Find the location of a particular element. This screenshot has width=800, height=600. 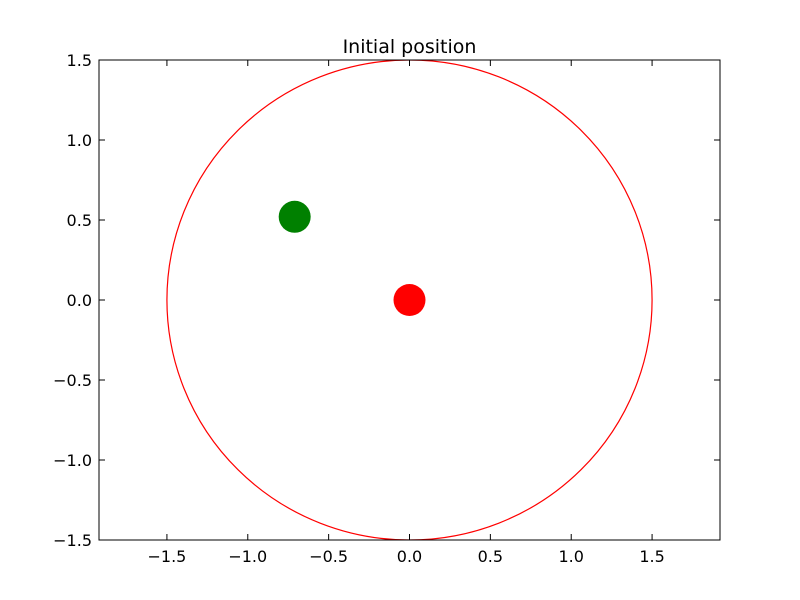

x-tick-label: 0.5 is located at coordinates (490, 556).